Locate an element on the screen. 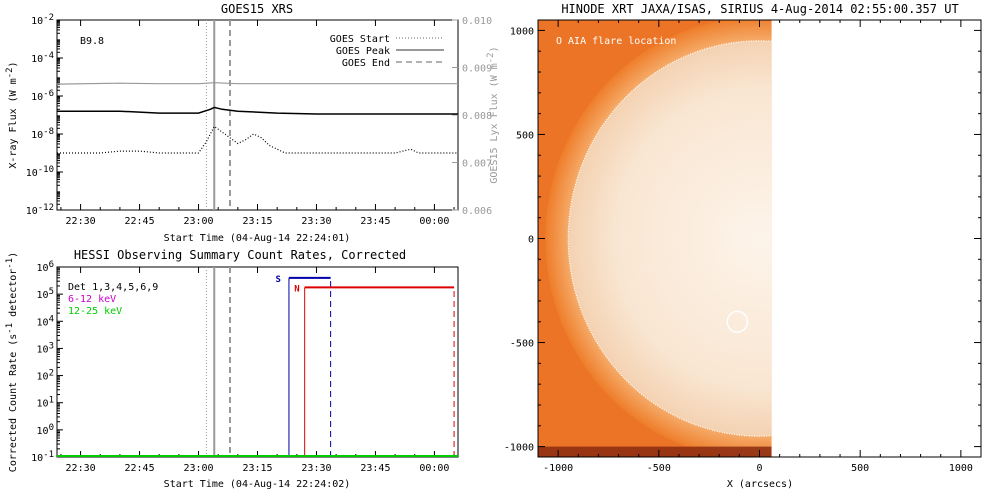  hessi-legend-label: Det 1,3,4,5,6,9 is located at coordinates (113, 287).